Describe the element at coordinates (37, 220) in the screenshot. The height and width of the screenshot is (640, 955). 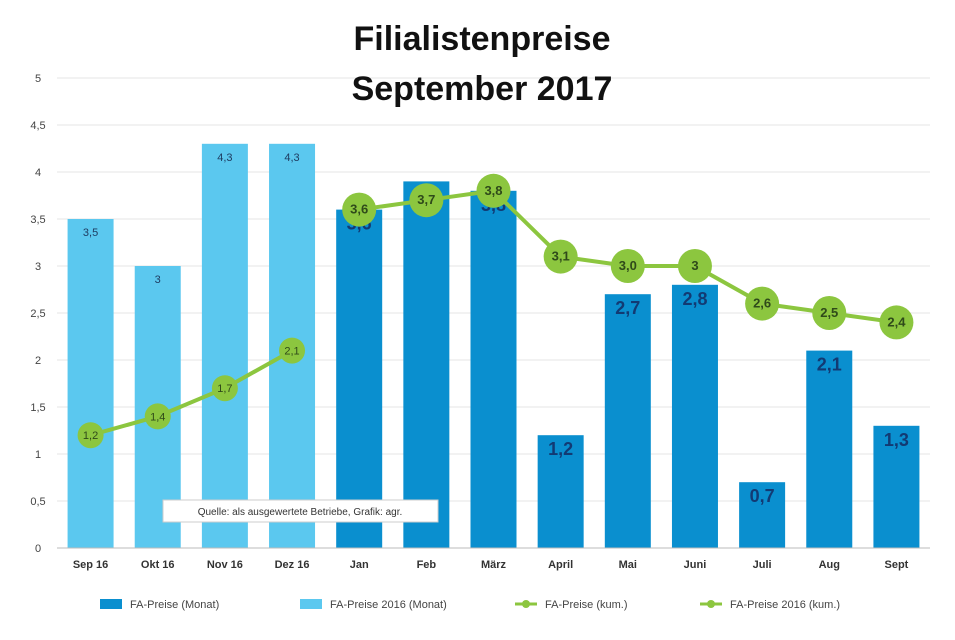
I see `y-tick-label: 3,5` at that location.